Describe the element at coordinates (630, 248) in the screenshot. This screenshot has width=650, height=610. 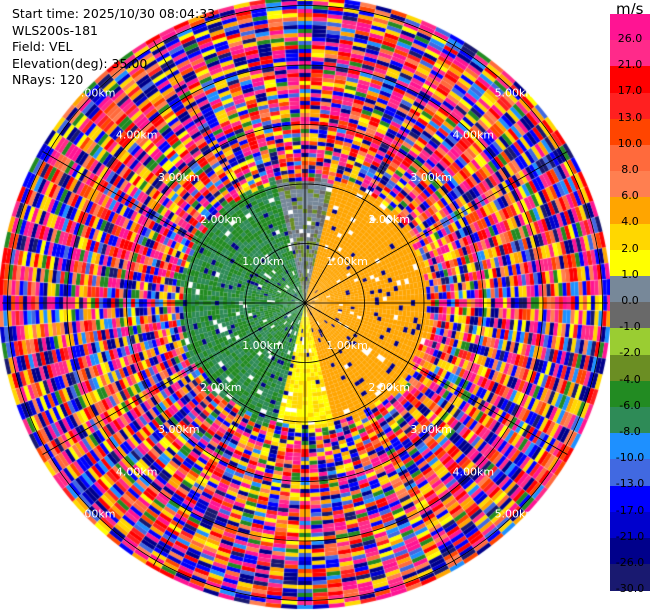
I see `colorbar-tick-label: 2.0` at that location.